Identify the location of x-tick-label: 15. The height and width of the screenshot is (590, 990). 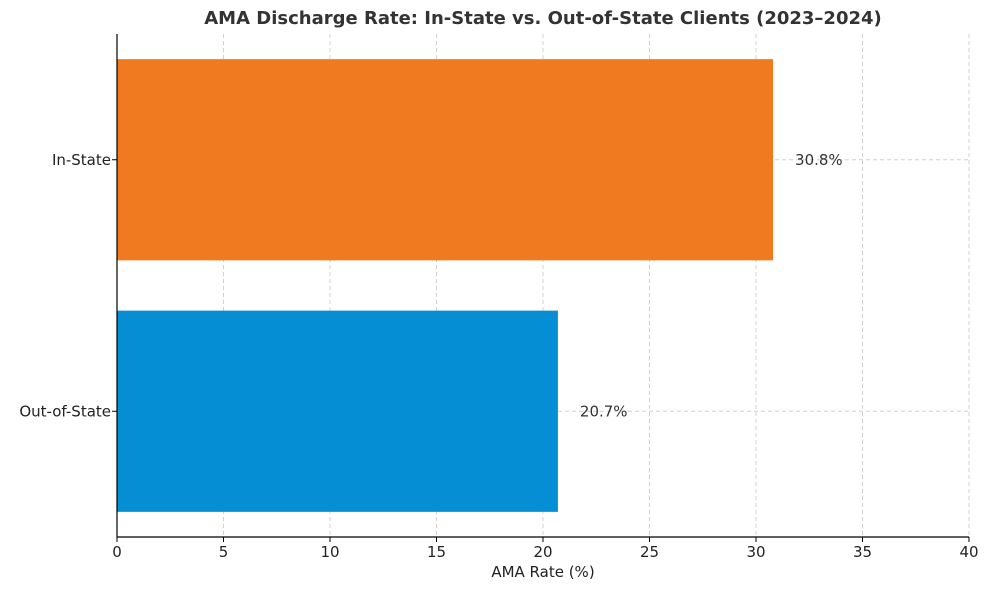
(436, 552).